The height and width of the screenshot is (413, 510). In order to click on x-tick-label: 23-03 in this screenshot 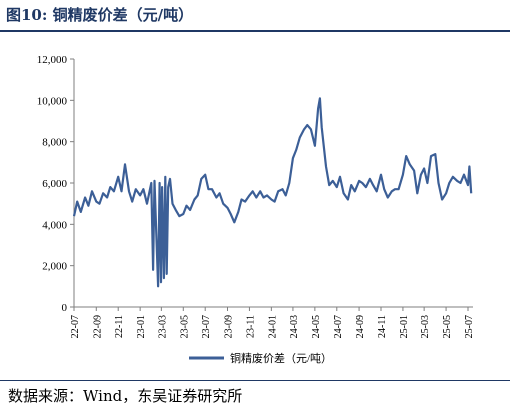, I will do `click(162, 326)`.